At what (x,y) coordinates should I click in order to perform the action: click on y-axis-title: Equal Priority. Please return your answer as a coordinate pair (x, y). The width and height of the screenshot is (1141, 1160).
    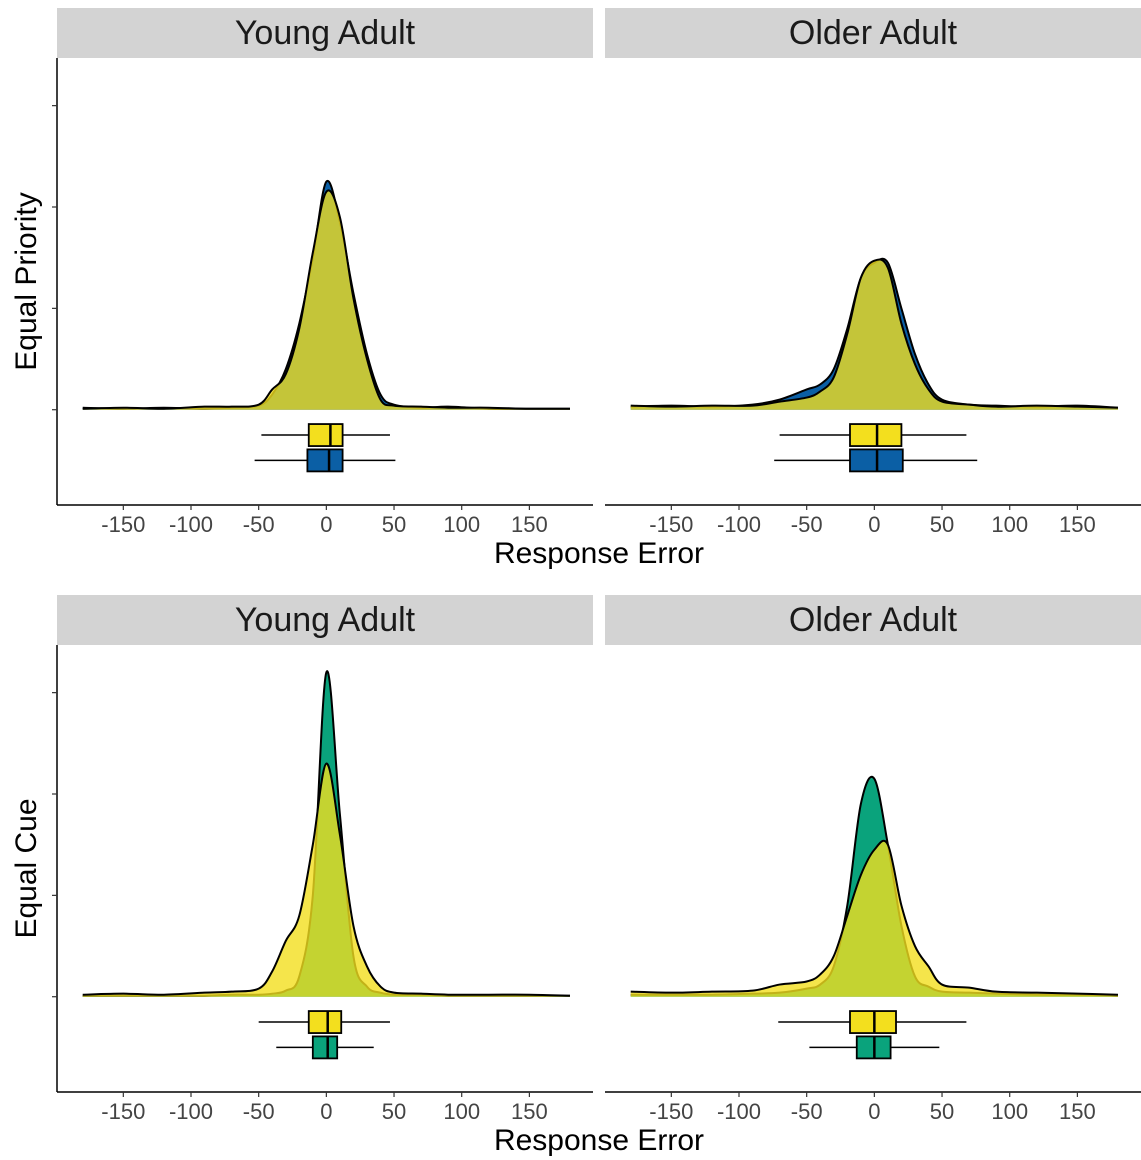
    Looking at the image, I should click on (26, 281).